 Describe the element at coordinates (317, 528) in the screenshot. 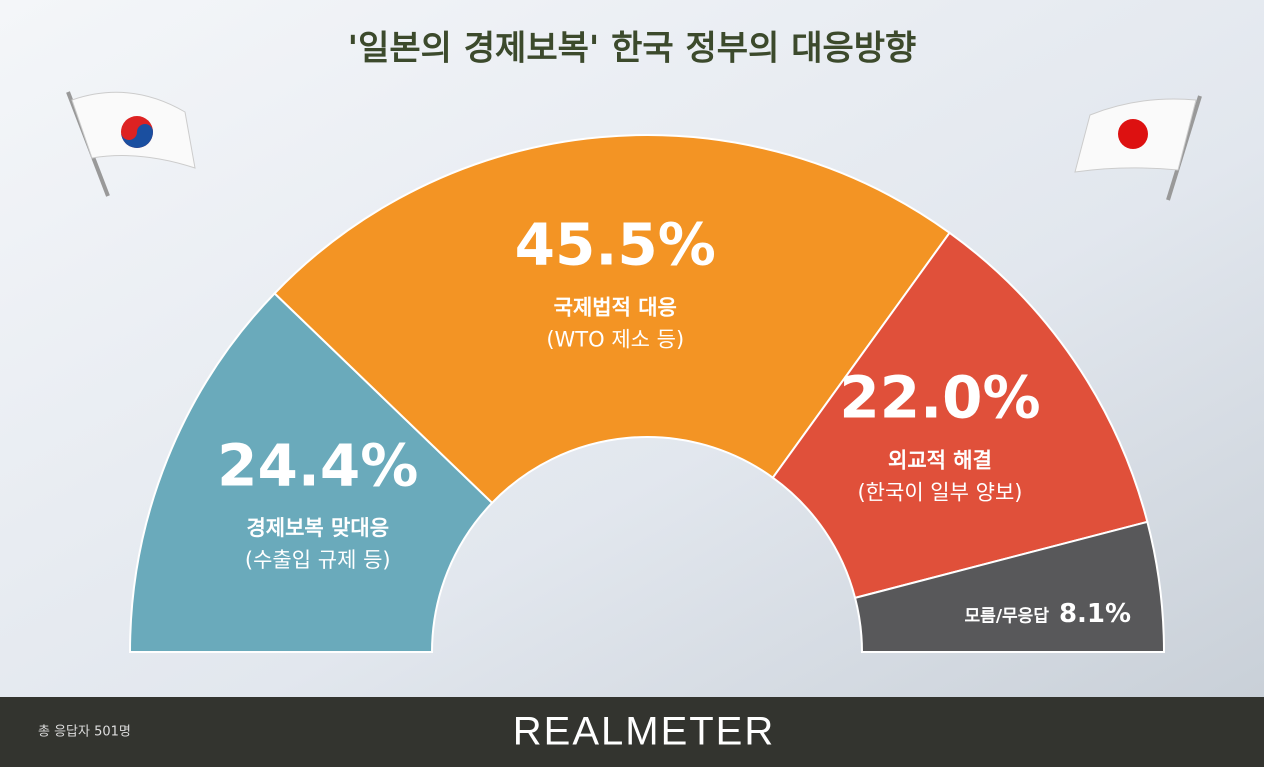

I see `category-label: 경제보복 맞대응` at that location.